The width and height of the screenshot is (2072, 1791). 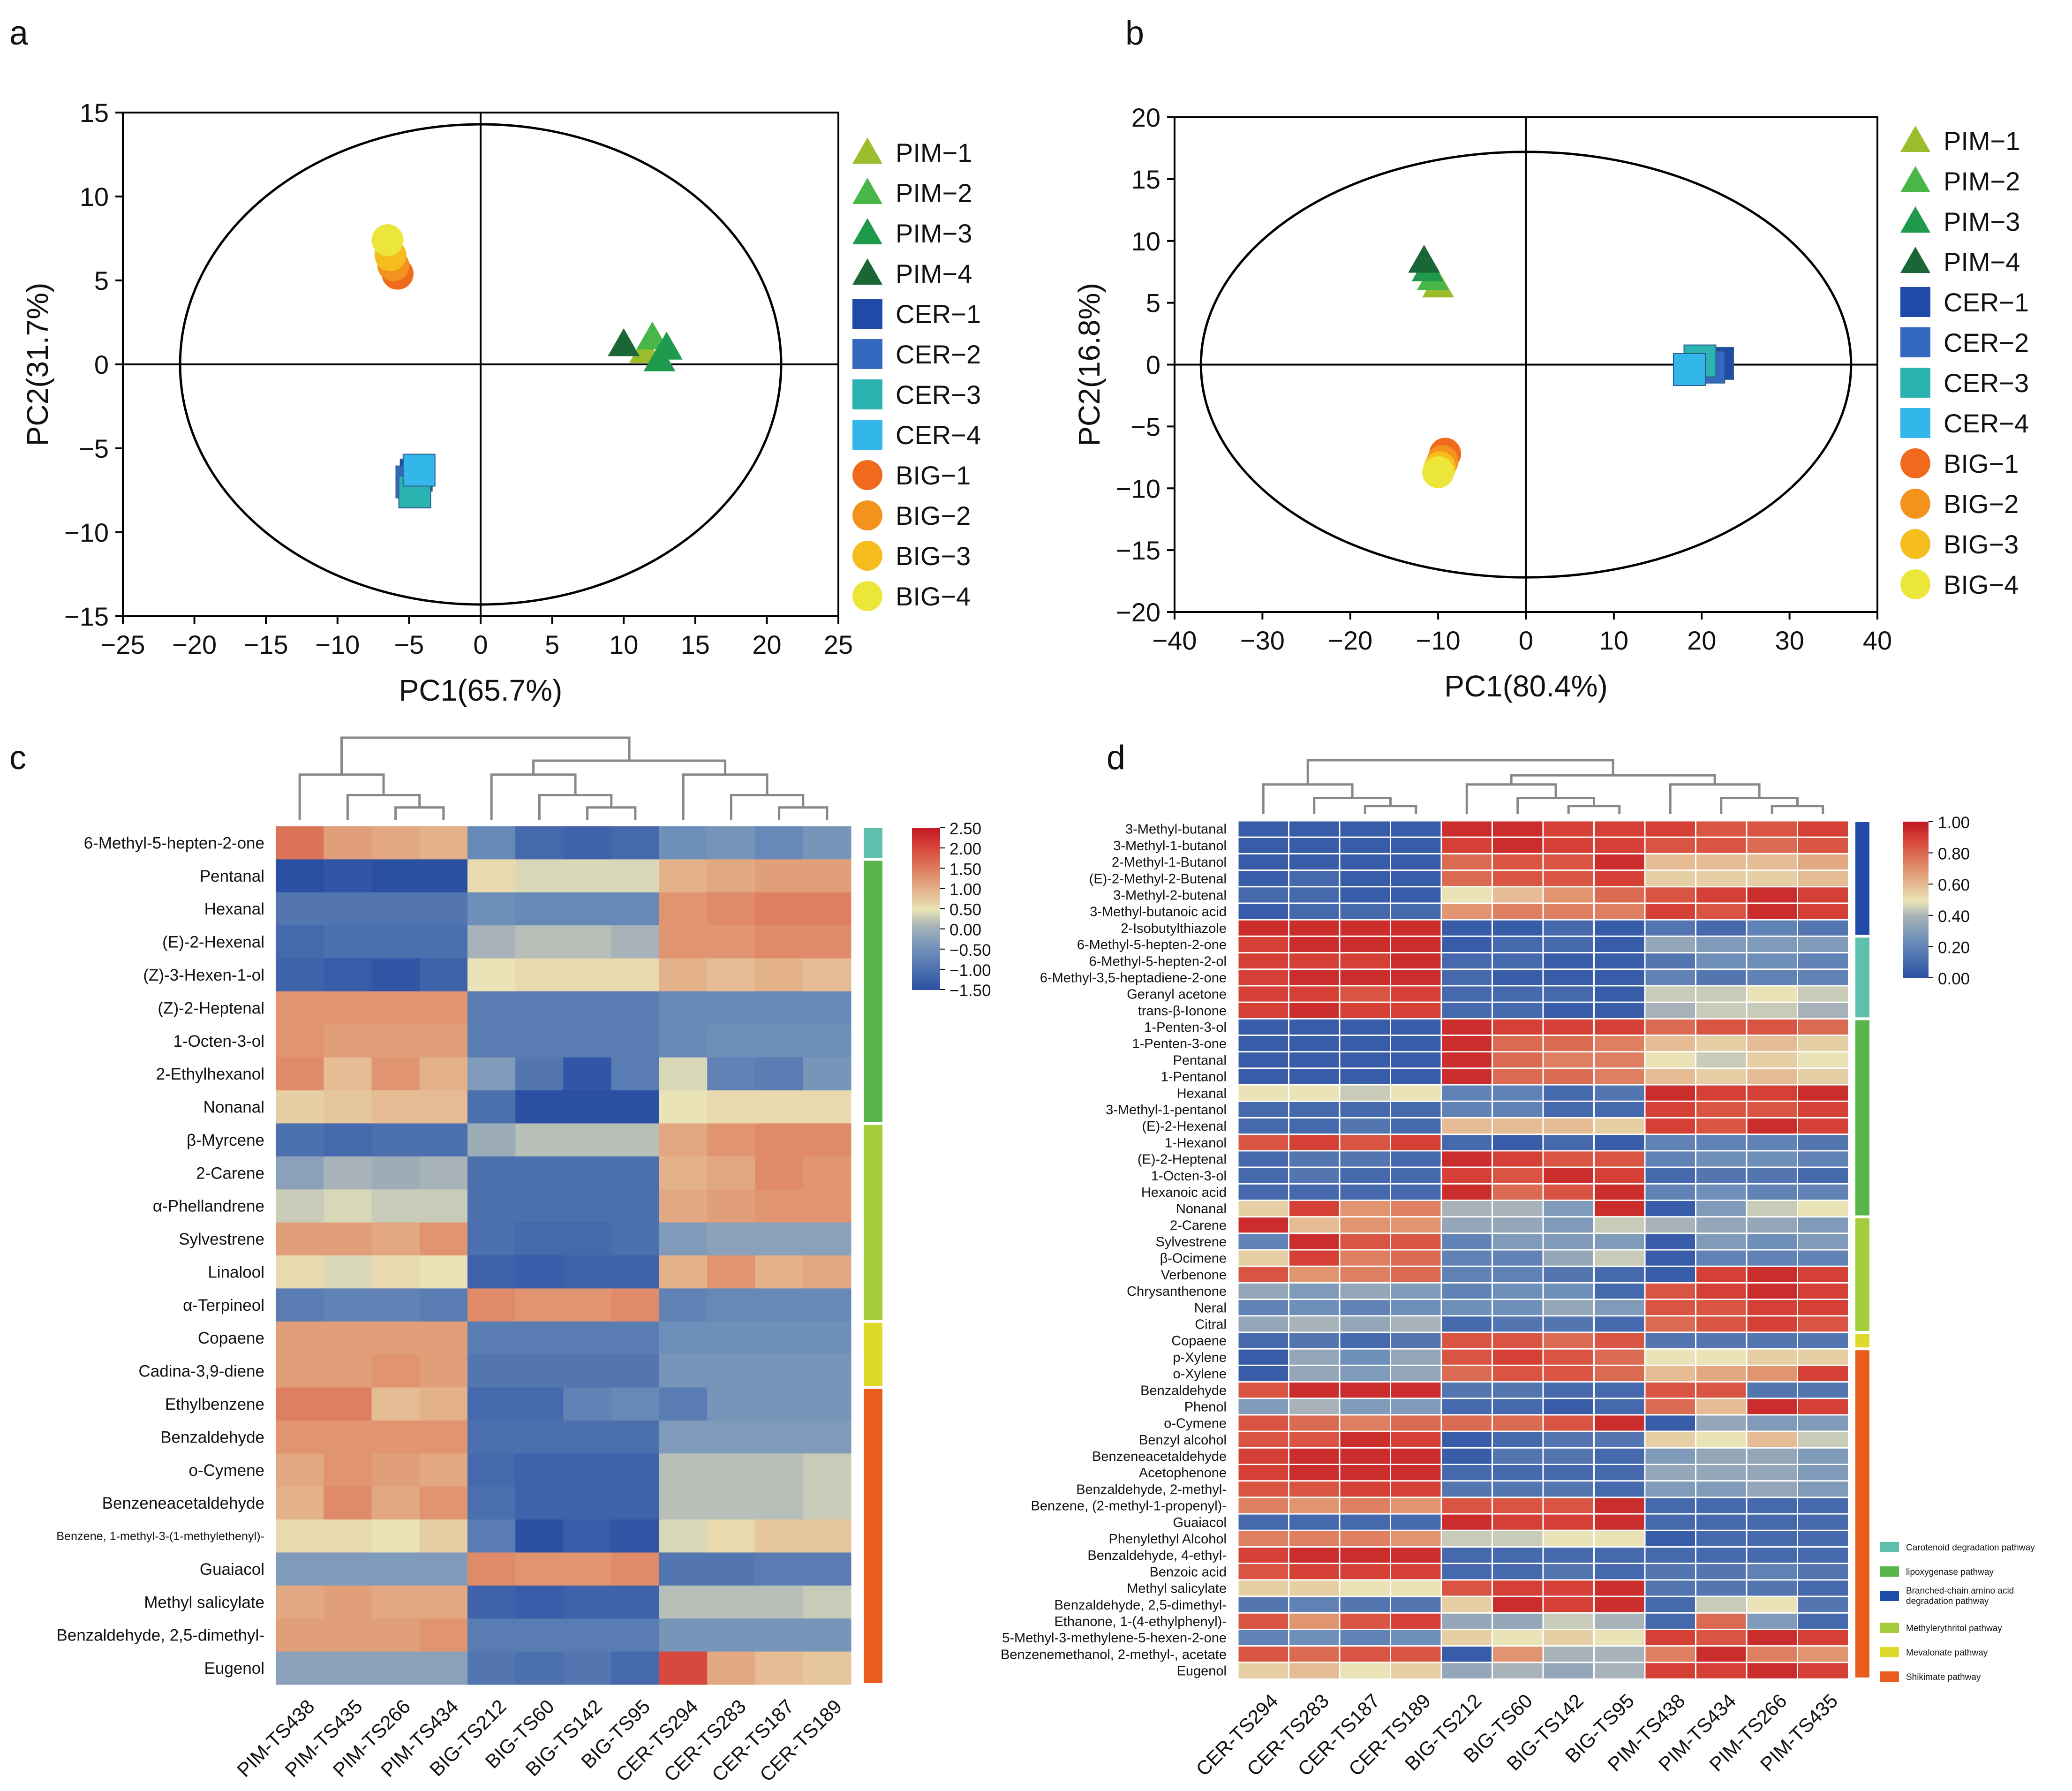 I want to click on legend-label: CER−1, so click(x=938, y=314).